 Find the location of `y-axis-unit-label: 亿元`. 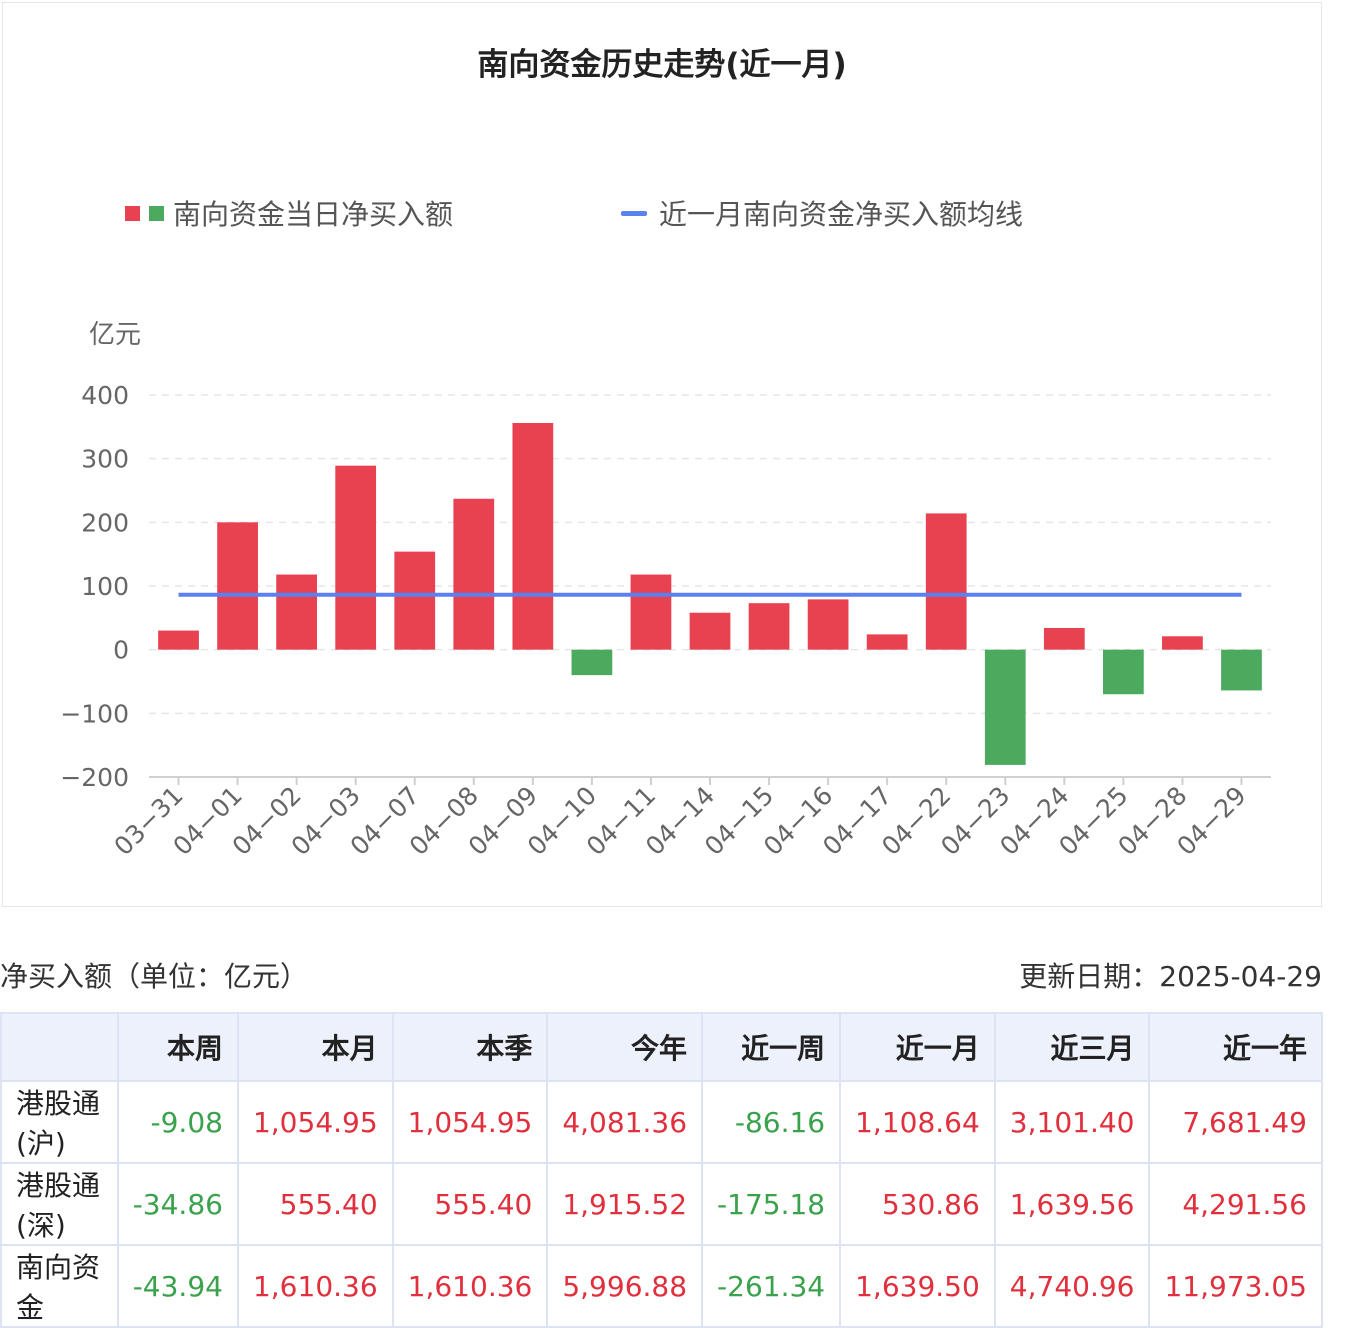

y-axis-unit-label: 亿元 is located at coordinates (115, 335).